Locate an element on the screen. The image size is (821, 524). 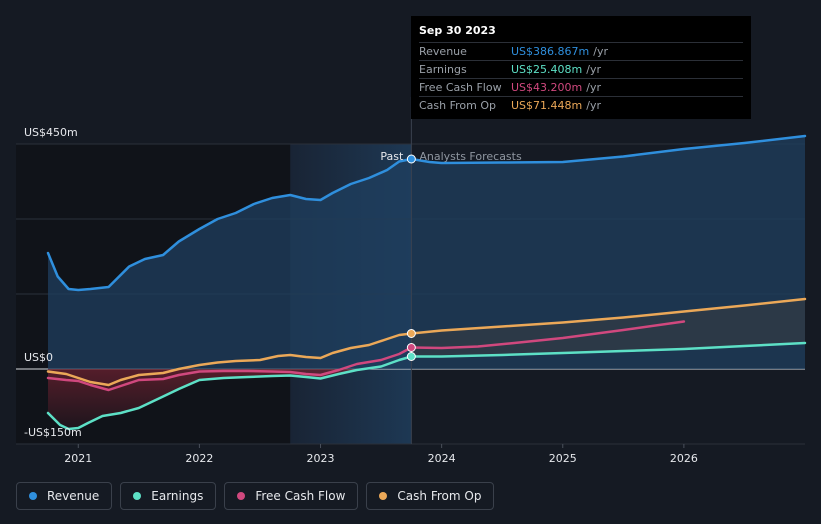
tooltip-row-earnings: Earnings US$25.408m /yr is located at coordinates (581, 69).